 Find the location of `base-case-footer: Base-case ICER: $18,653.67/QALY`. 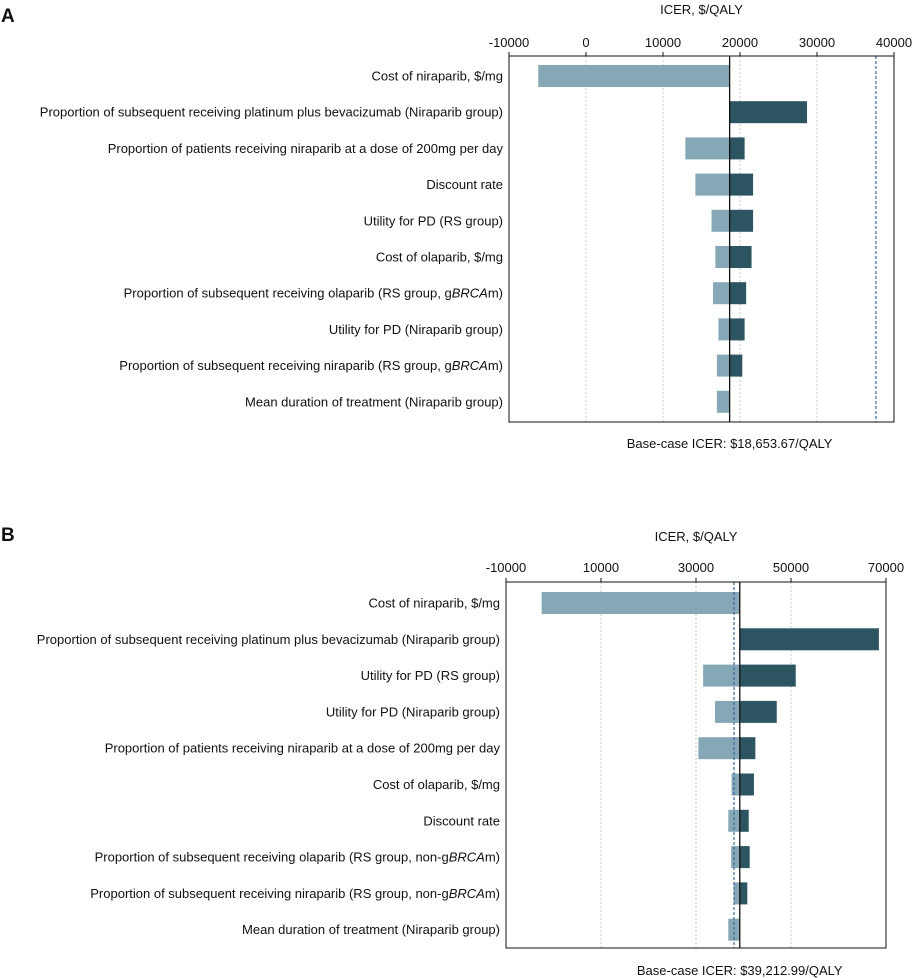

base-case-footer: Base-case ICER: $18,653.67/QALY is located at coordinates (730, 443).